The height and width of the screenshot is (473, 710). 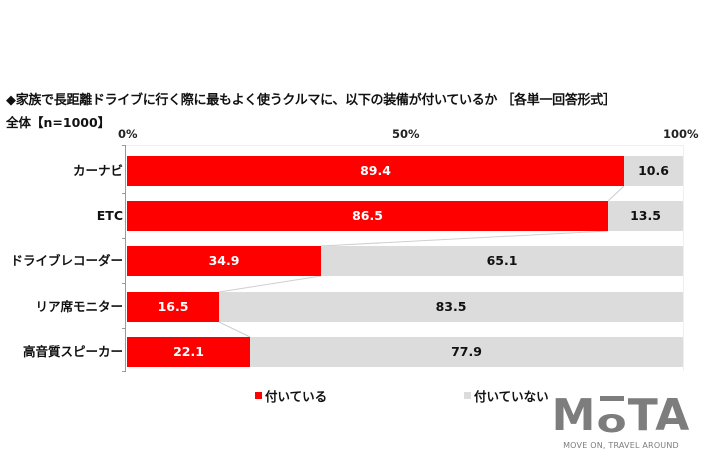 I want to click on legend-item-no: 付いていない, so click(x=506, y=395).